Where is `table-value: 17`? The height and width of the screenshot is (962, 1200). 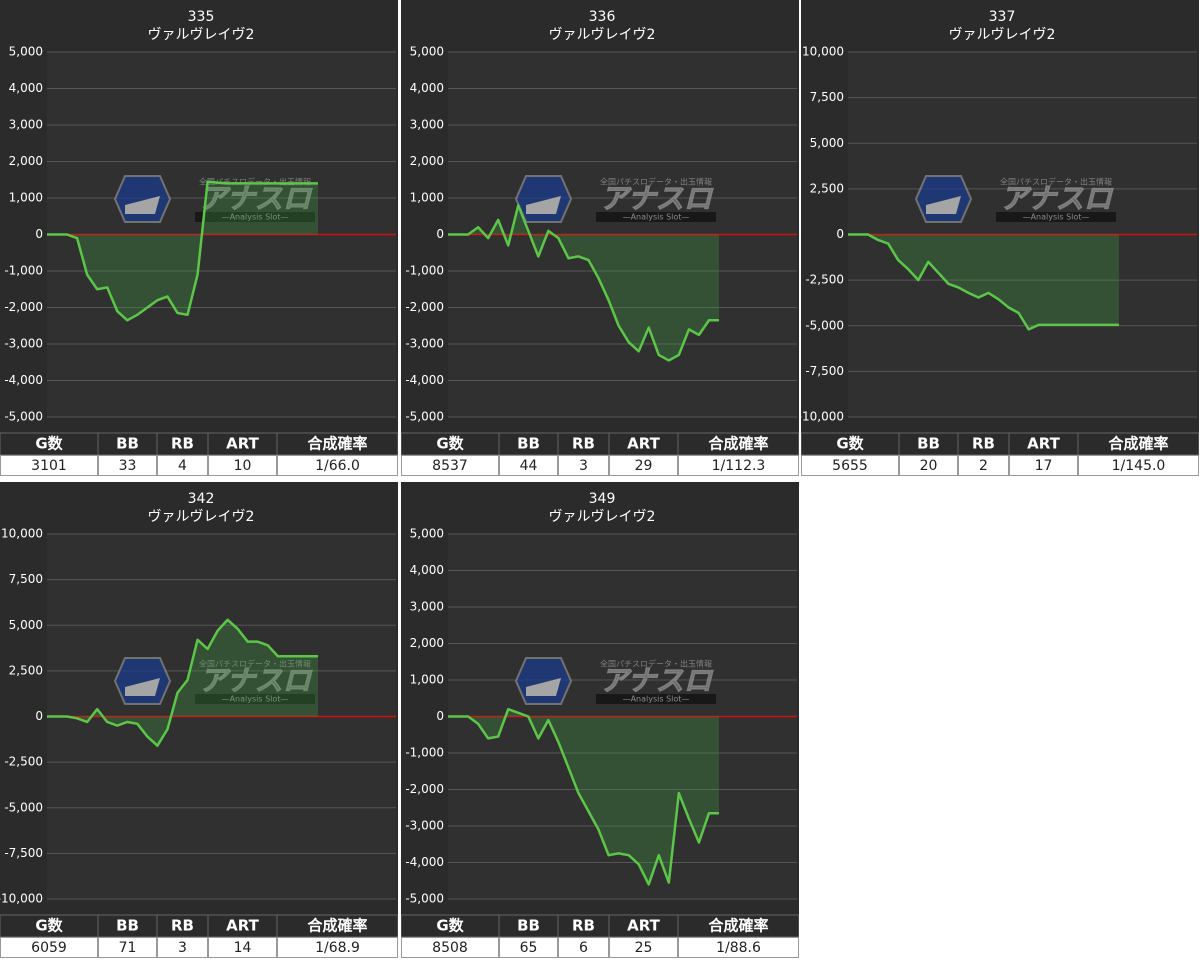 table-value: 17 is located at coordinates (1044, 466).